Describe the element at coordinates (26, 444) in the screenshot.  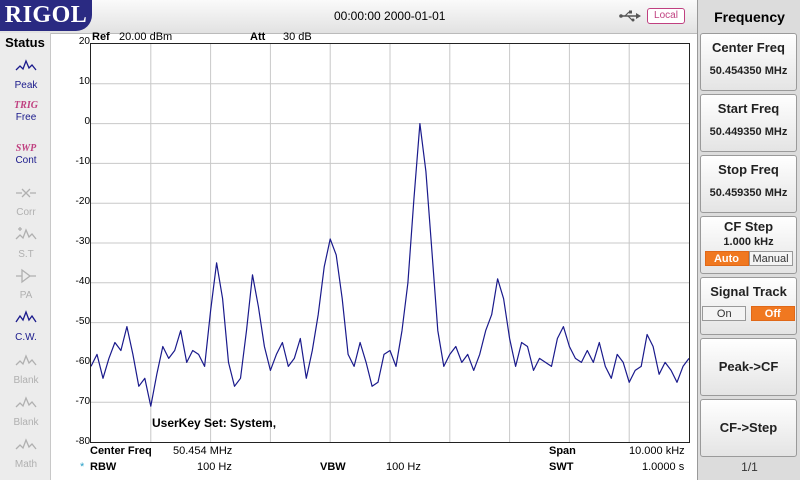
I see `math-icon` at that location.